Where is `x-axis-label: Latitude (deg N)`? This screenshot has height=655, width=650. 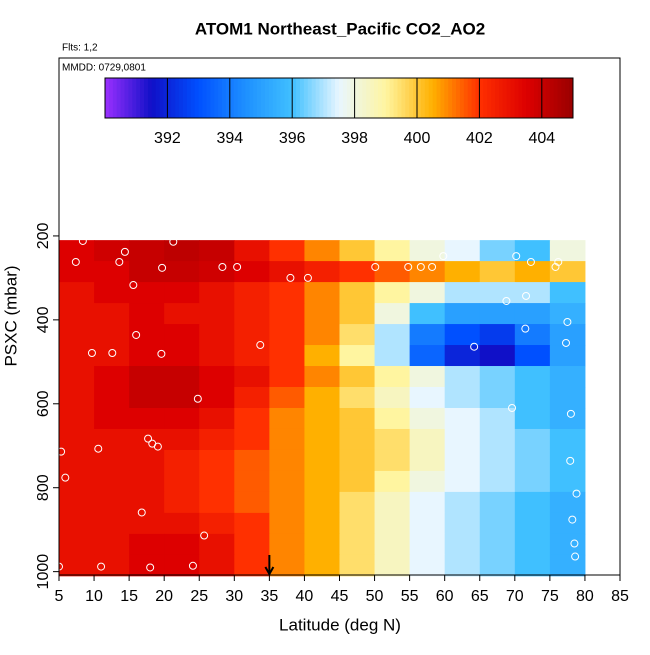 x-axis-label: Latitude (deg N) is located at coordinates (340, 624).